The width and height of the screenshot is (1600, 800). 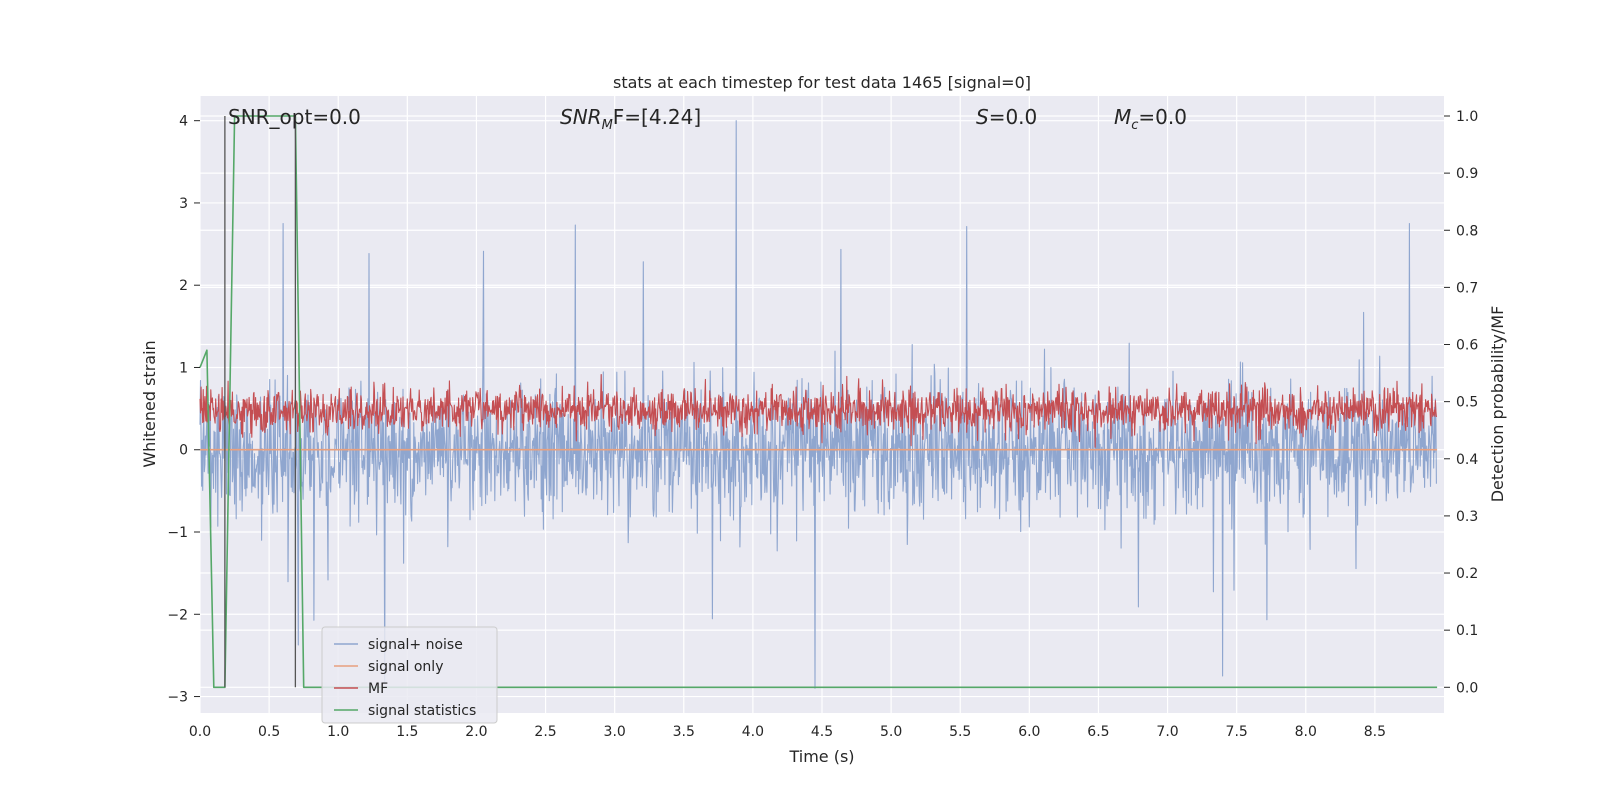 I want to click on y-left-tick-label: 0, so click(x=183, y=451).